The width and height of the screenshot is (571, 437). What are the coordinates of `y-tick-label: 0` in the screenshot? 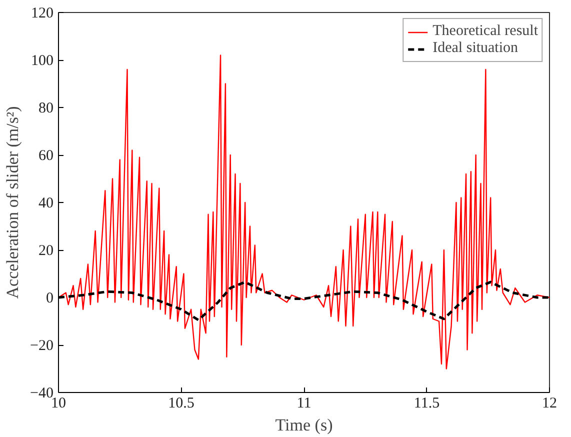 It's located at (50, 298).